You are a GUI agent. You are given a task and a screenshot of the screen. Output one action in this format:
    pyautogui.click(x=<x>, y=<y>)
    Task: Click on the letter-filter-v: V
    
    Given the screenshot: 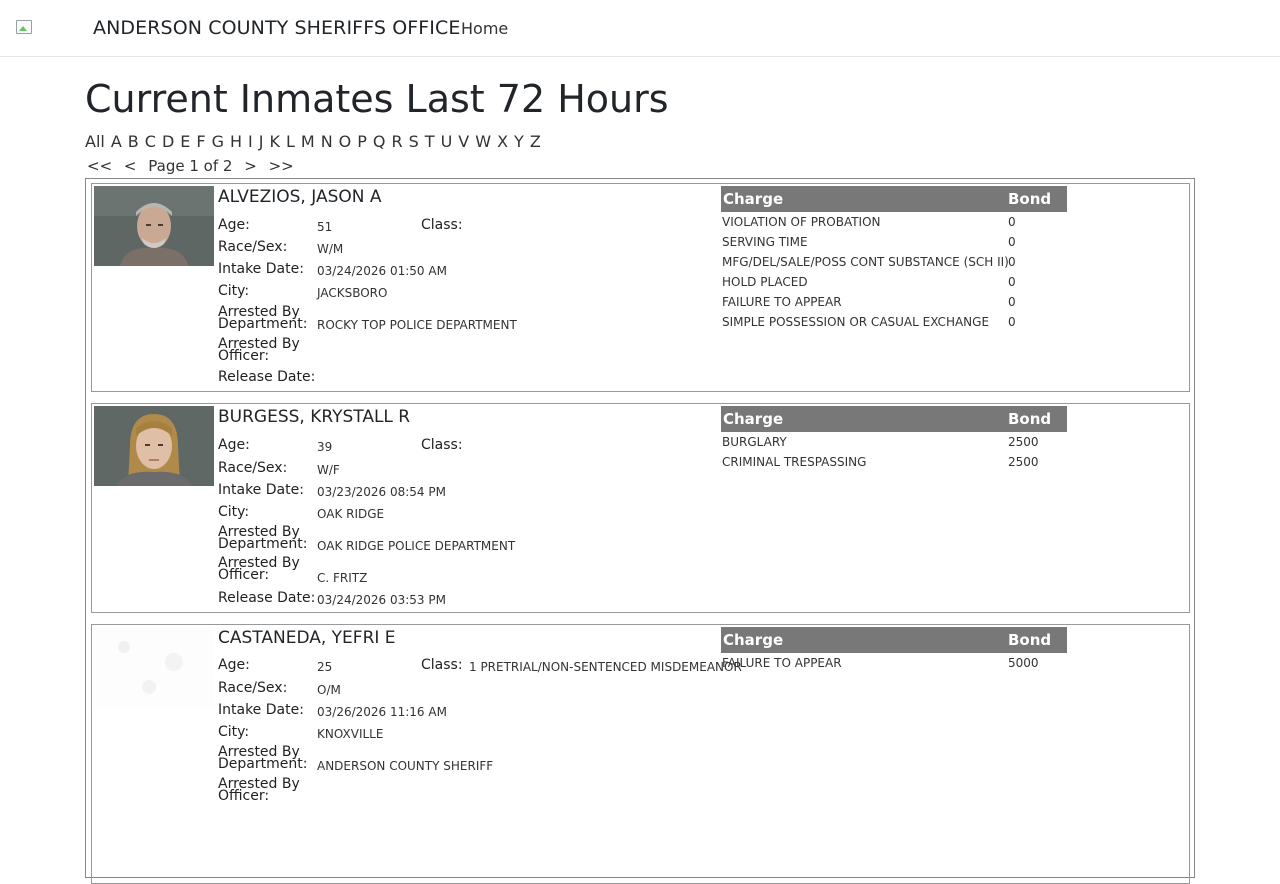 What is the action you would take?
    pyautogui.click(x=464, y=141)
    